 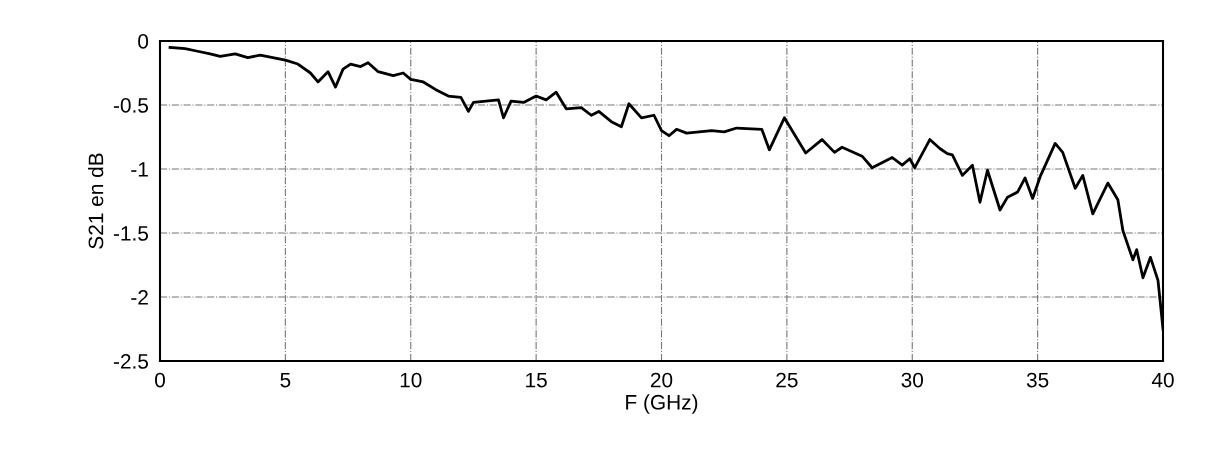 What do you see at coordinates (96, 201) in the screenshot?
I see `y-axis-title: S21 en dB` at bounding box center [96, 201].